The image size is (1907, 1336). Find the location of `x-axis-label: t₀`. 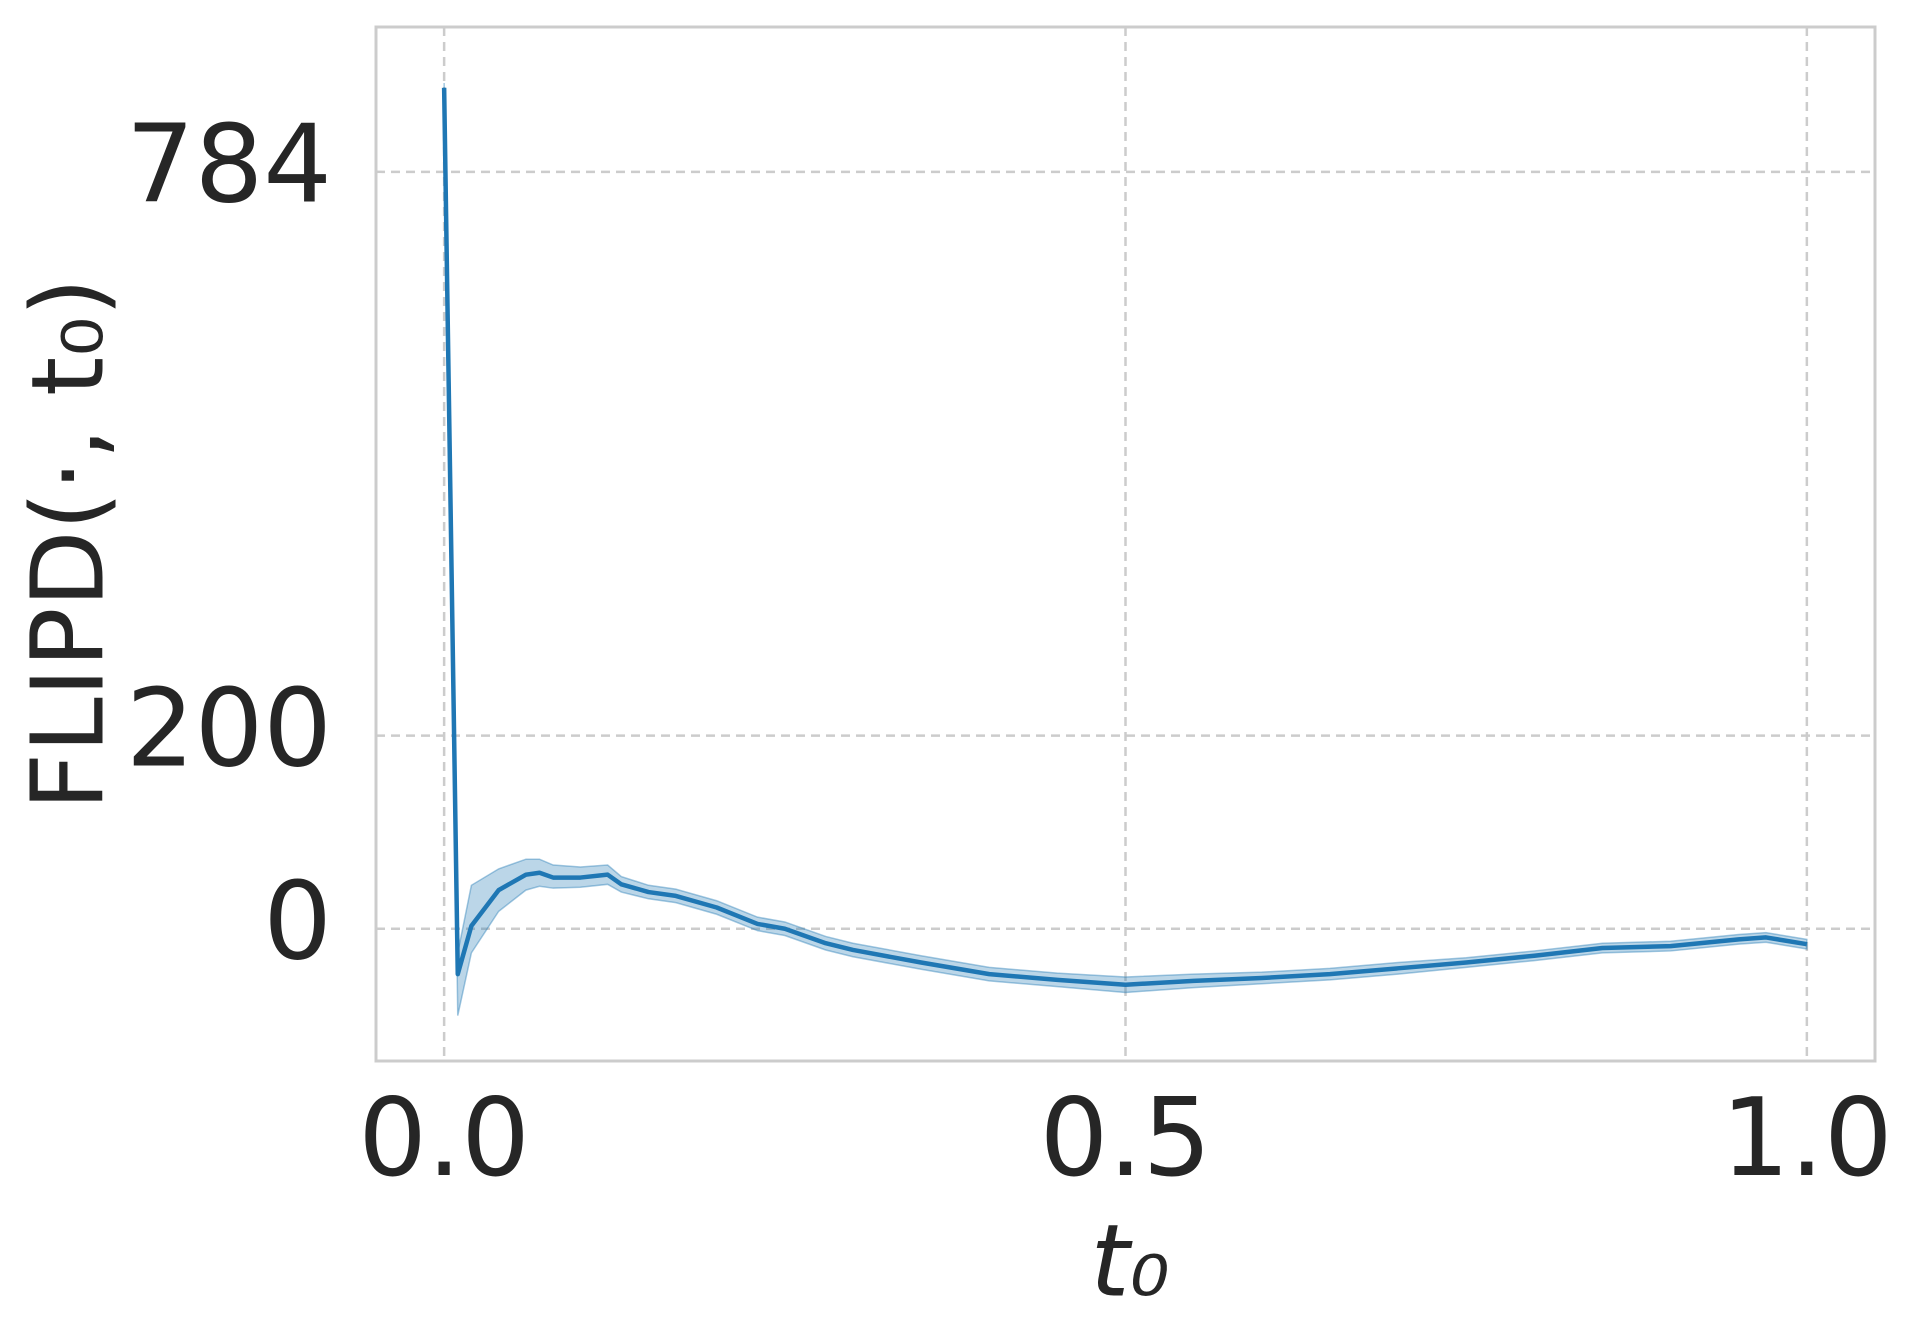

x-axis-label: t₀ is located at coordinates (1129, 1260).